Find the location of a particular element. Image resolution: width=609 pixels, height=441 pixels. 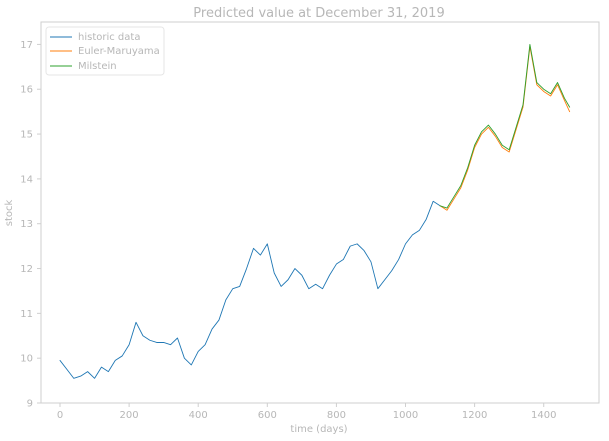

y-tick-label: 12 is located at coordinates (26, 269).